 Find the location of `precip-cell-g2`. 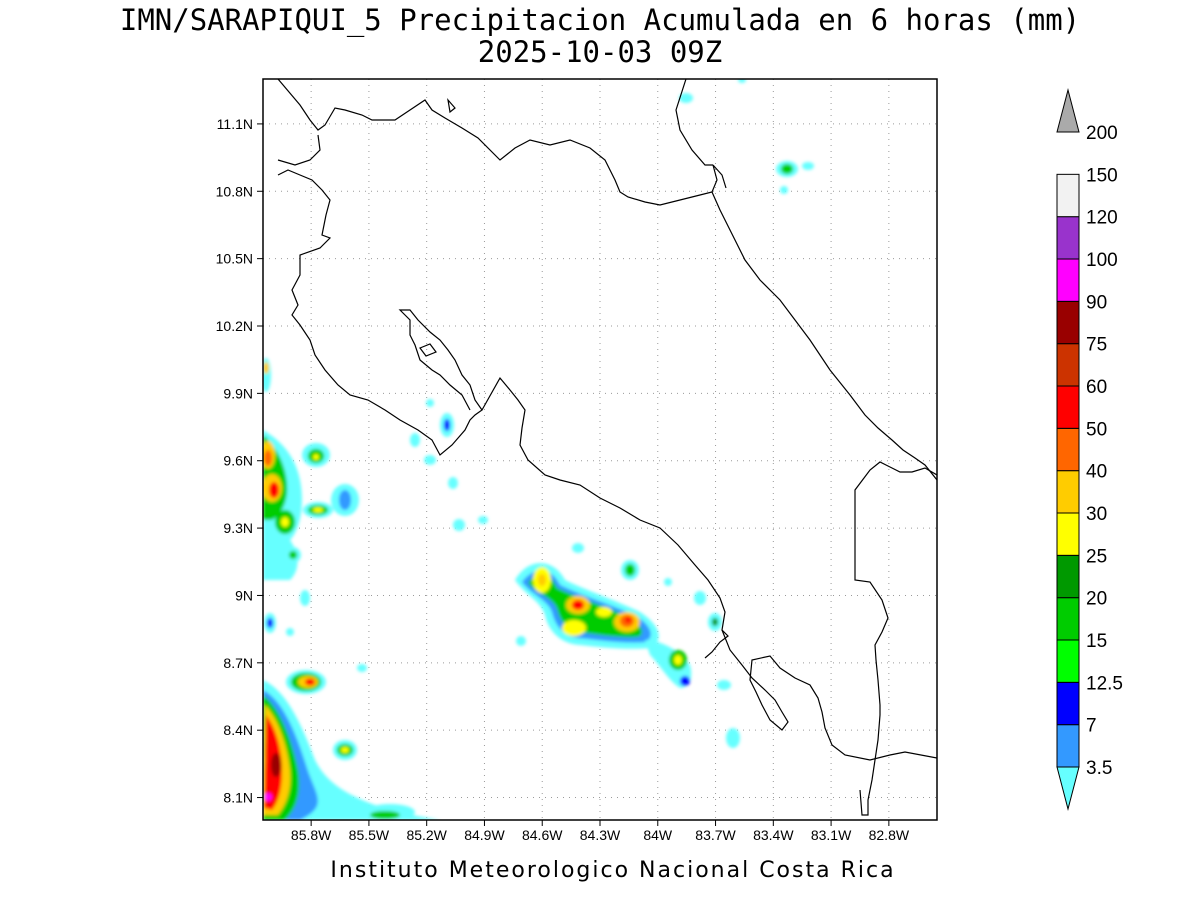

precip-cell-g2 is located at coordinates (285, 522).